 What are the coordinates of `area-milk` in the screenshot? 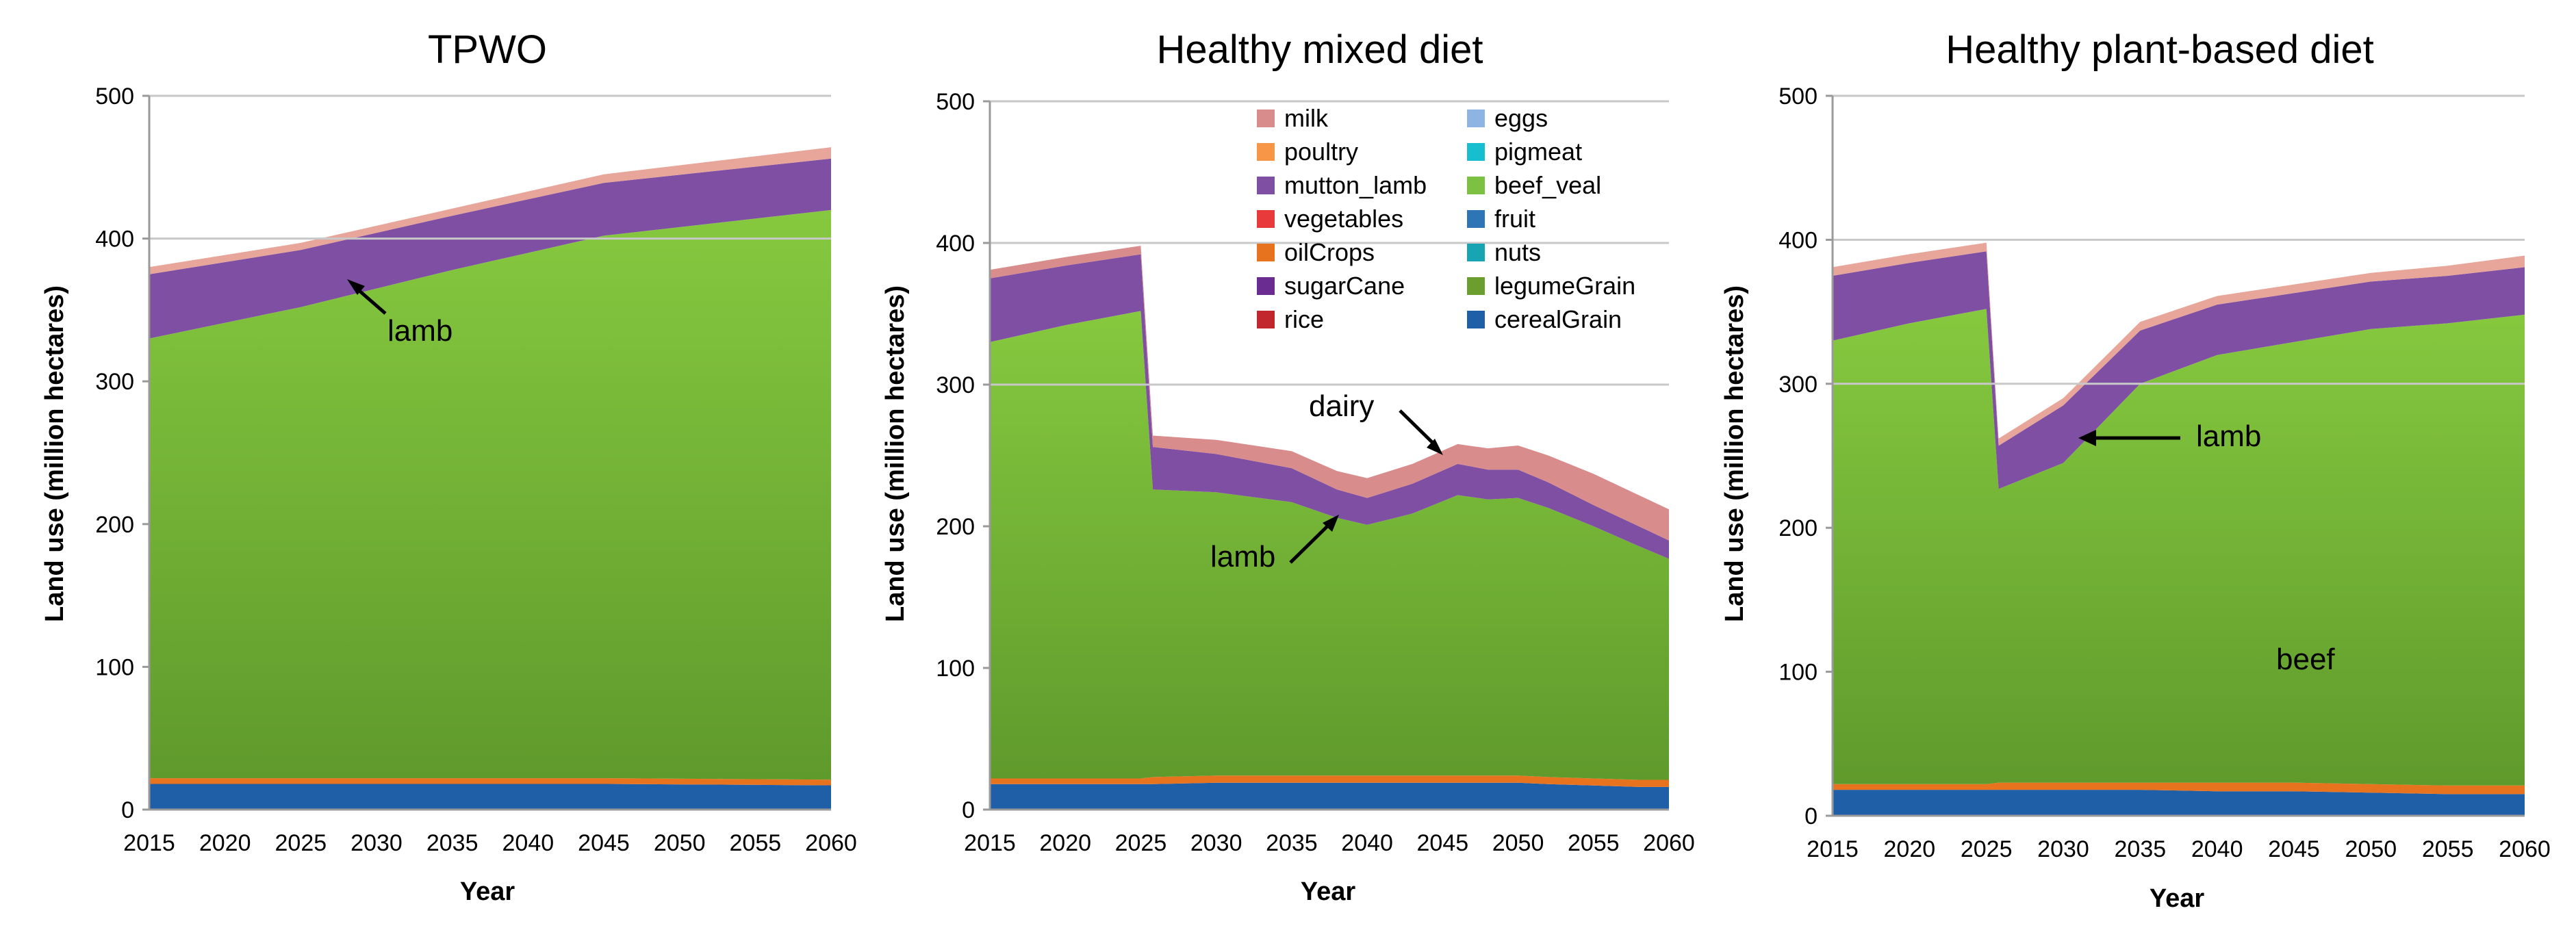 It's located at (1329, 394).